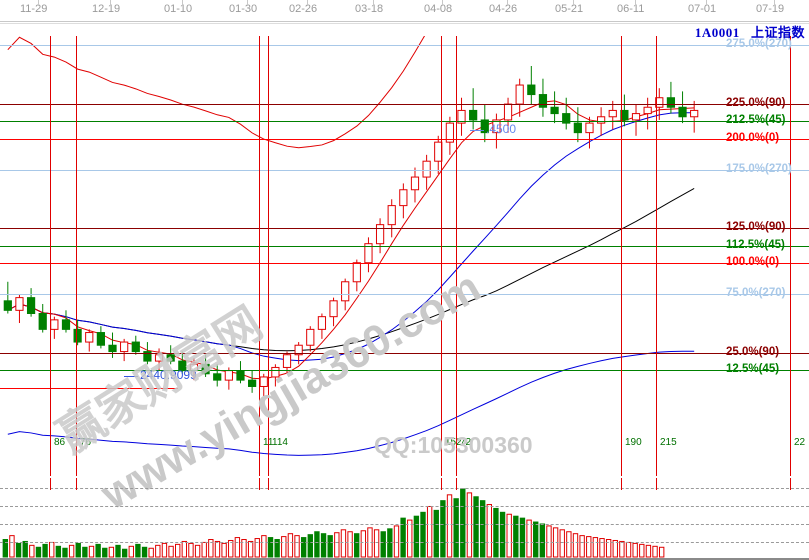 The width and height of the screenshot is (809, 560). What do you see at coordinates (501, 129) in the screenshot?
I see `price-callout-1: .4500` at bounding box center [501, 129].